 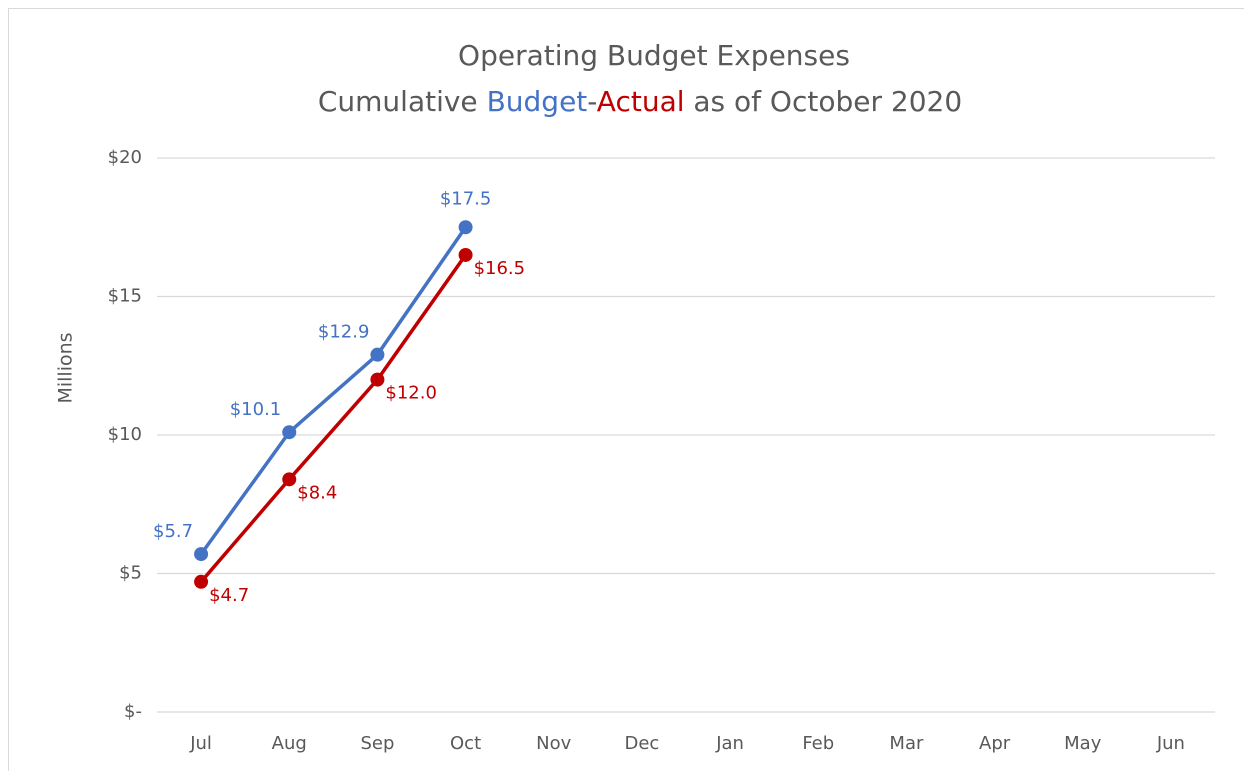 What do you see at coordinates (377, 743) in the screenshot?
I see `x-tick-label: Sep` at bounding box center [377, 743].